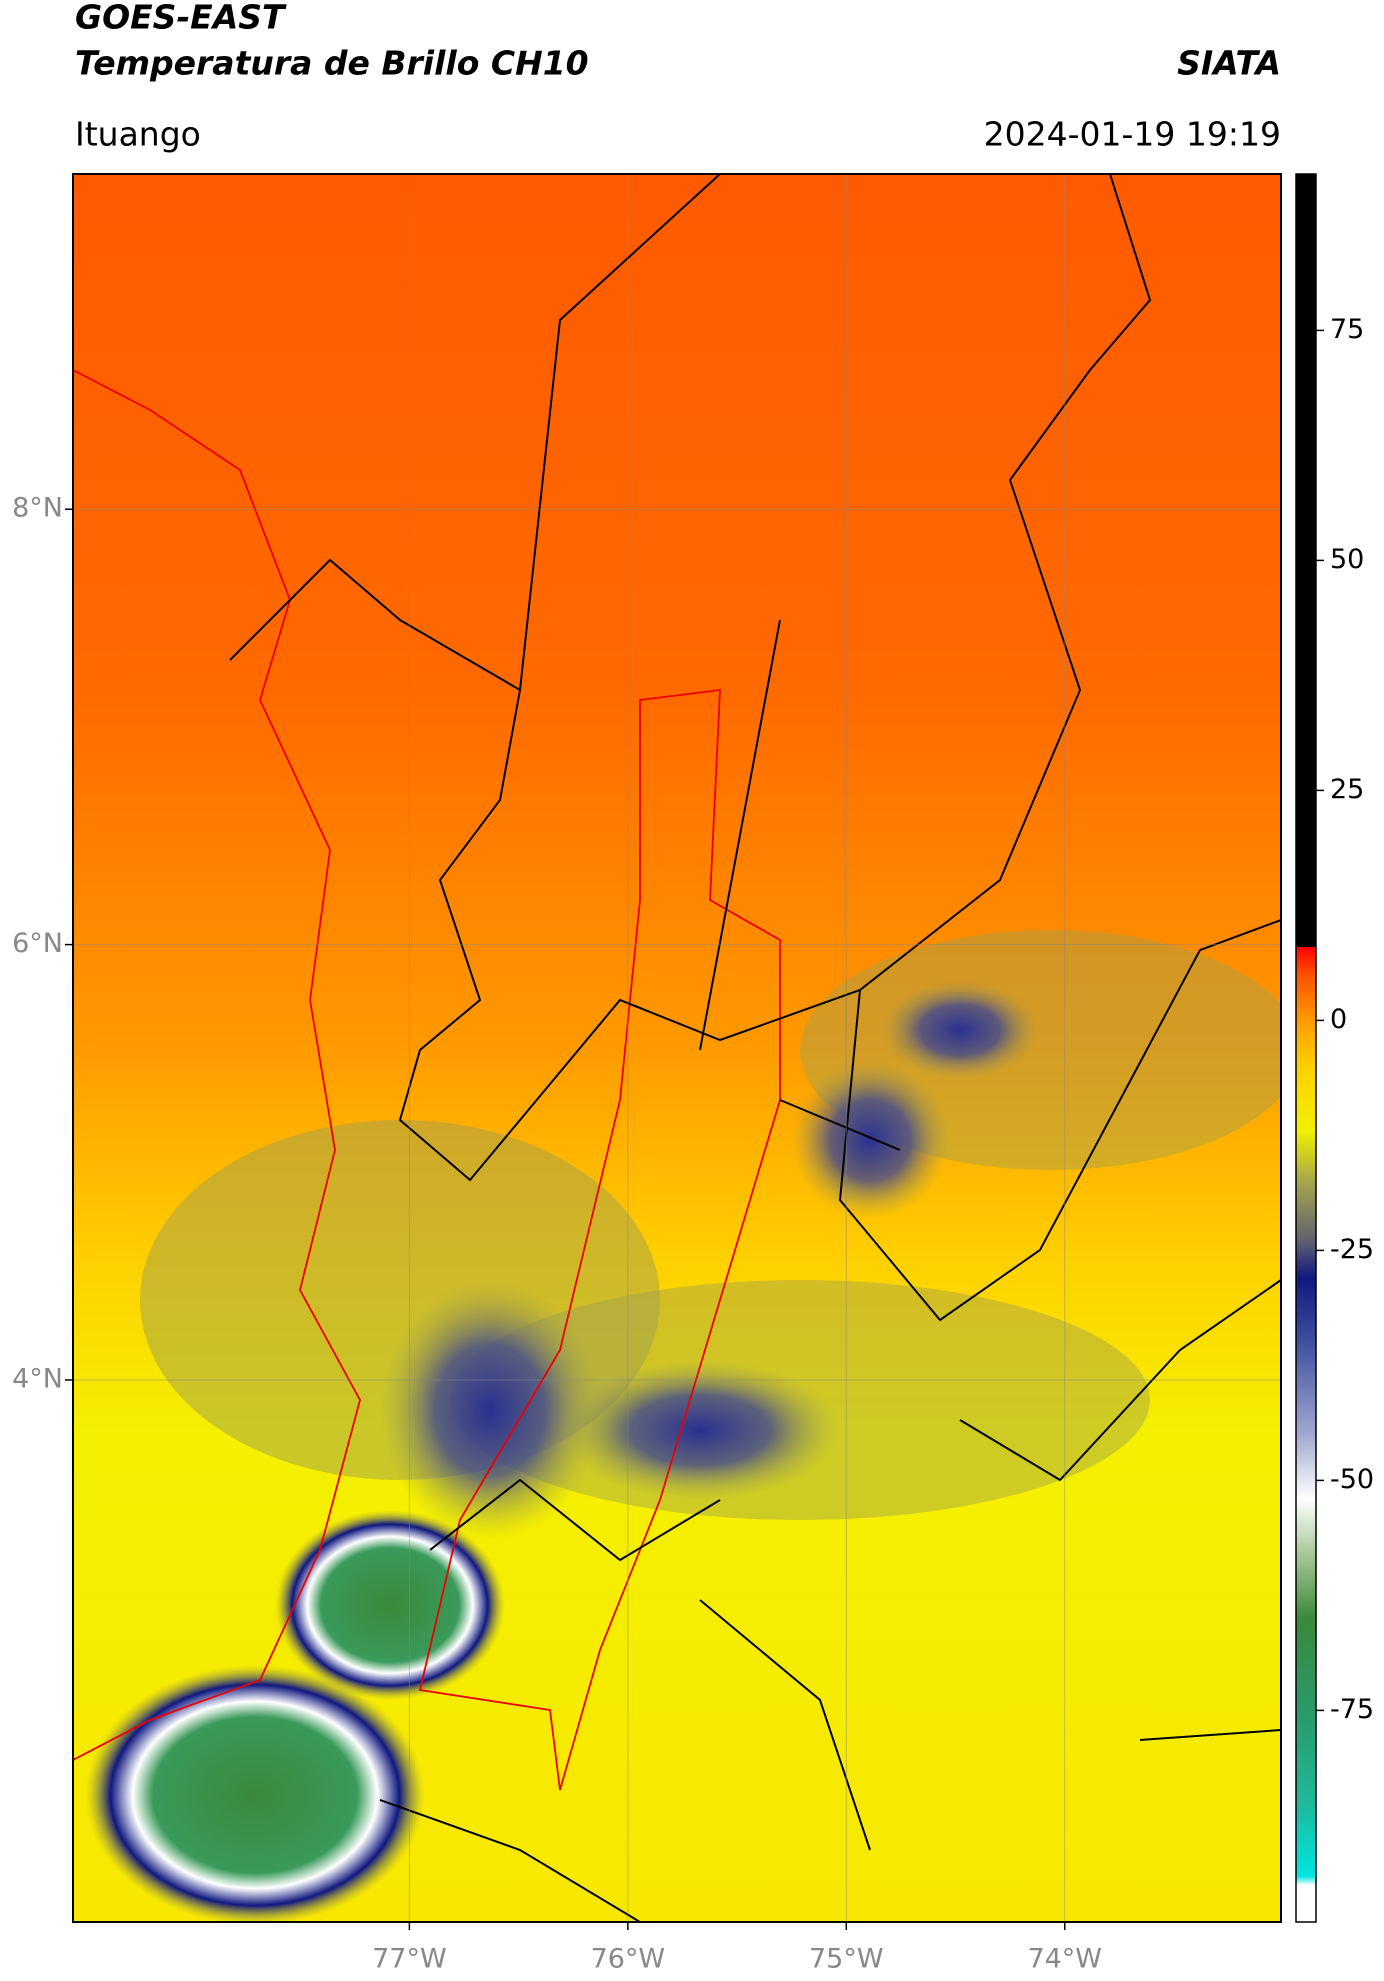  Describe the element at coordinates (1347, 559) in the screenshot. I see `colorbar-tick-label: 50` at that location.